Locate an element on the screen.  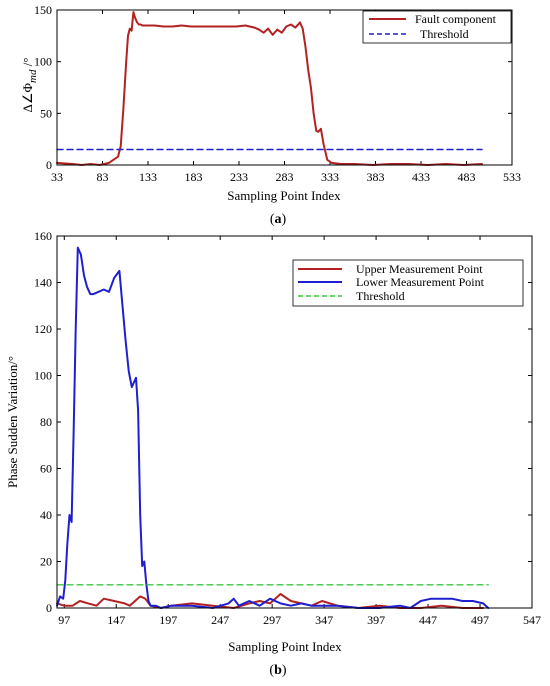
chart-a-y-axis-label: Δ∠Φmd /° is located at coordinates (29, 84).